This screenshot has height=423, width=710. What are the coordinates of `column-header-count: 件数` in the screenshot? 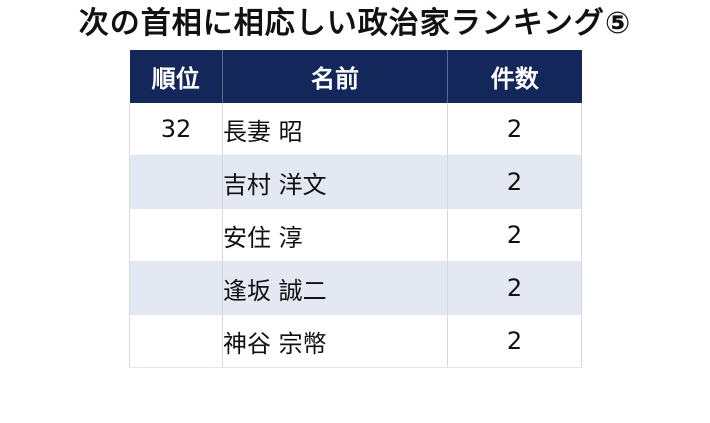 It's located at (514, 76).